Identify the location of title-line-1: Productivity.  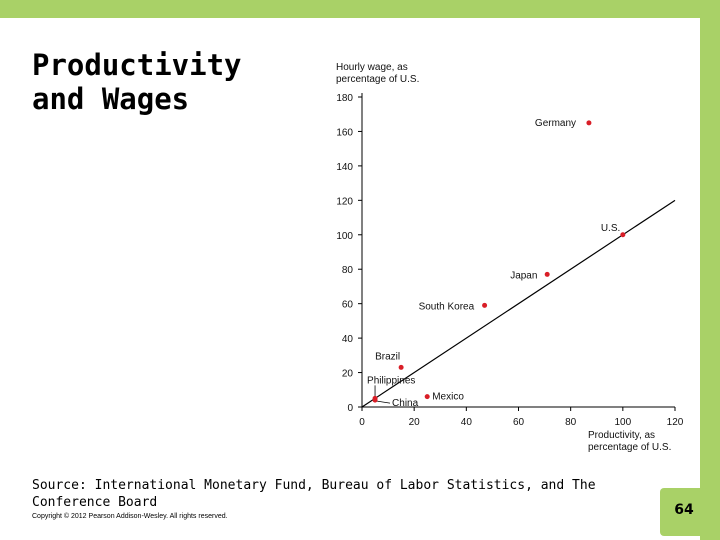
(137, 65).